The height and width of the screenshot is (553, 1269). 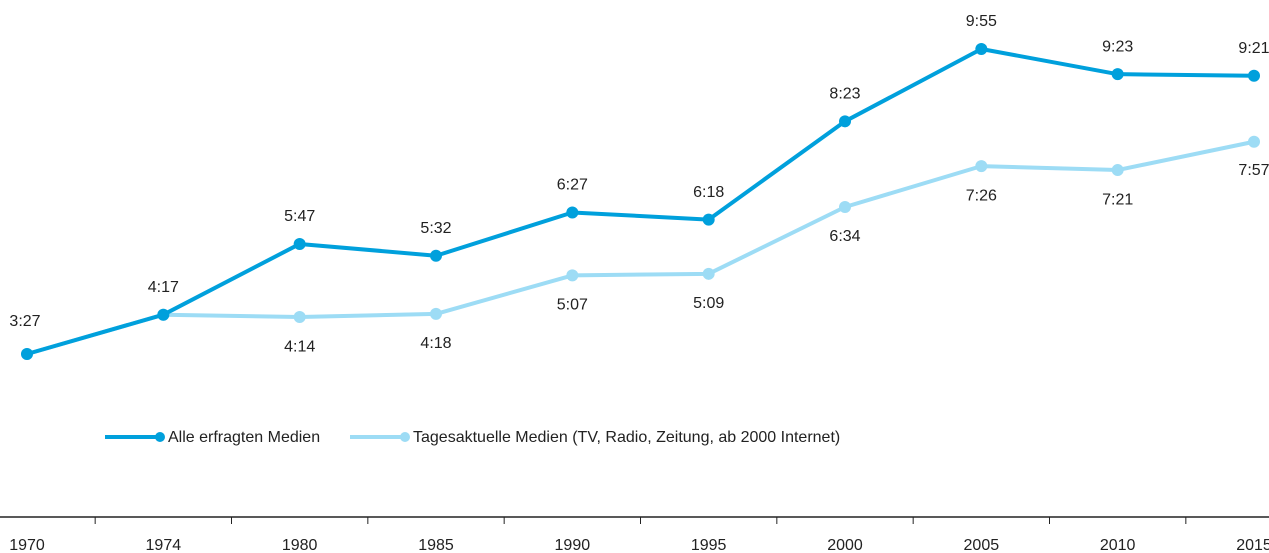 What do you see at coordinates (27, 545) in the screenshot?
I see `x-tick-label: 1970` at bounding box center [27, 545].